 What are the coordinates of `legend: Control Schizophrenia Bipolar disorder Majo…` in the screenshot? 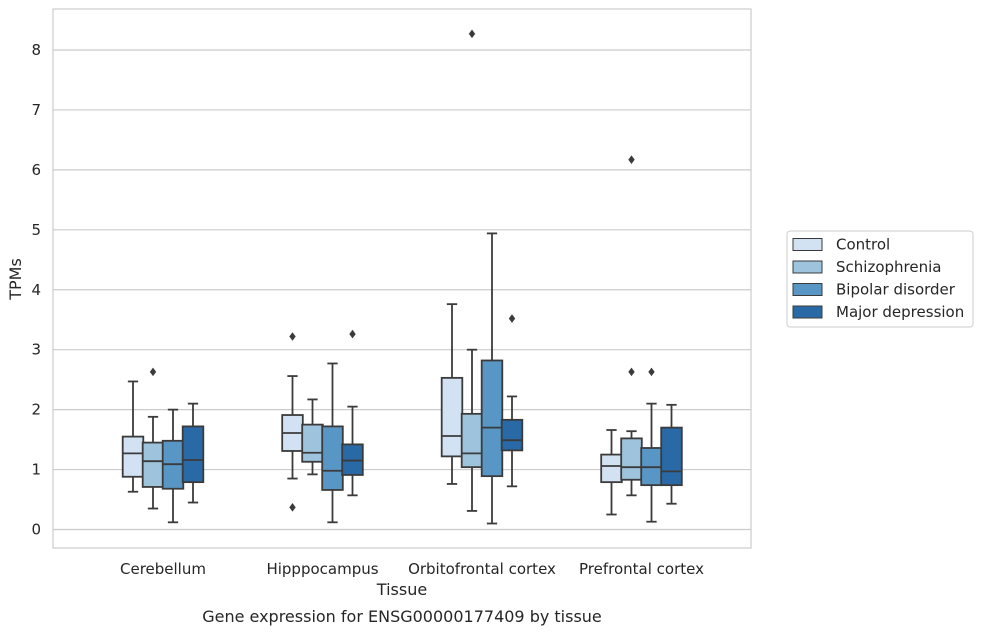 It's located at (880, 279).